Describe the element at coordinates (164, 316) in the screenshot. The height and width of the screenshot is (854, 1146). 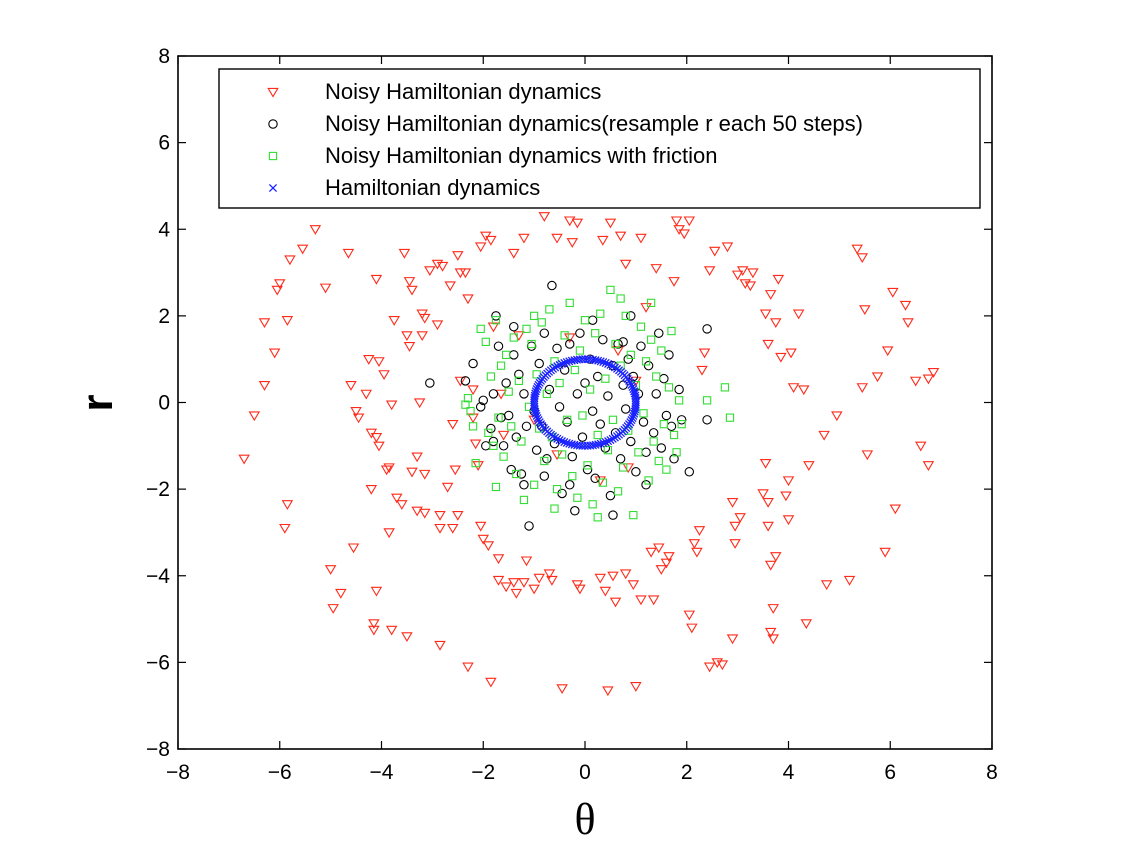
I see `y-tick-label: 2` at that location.